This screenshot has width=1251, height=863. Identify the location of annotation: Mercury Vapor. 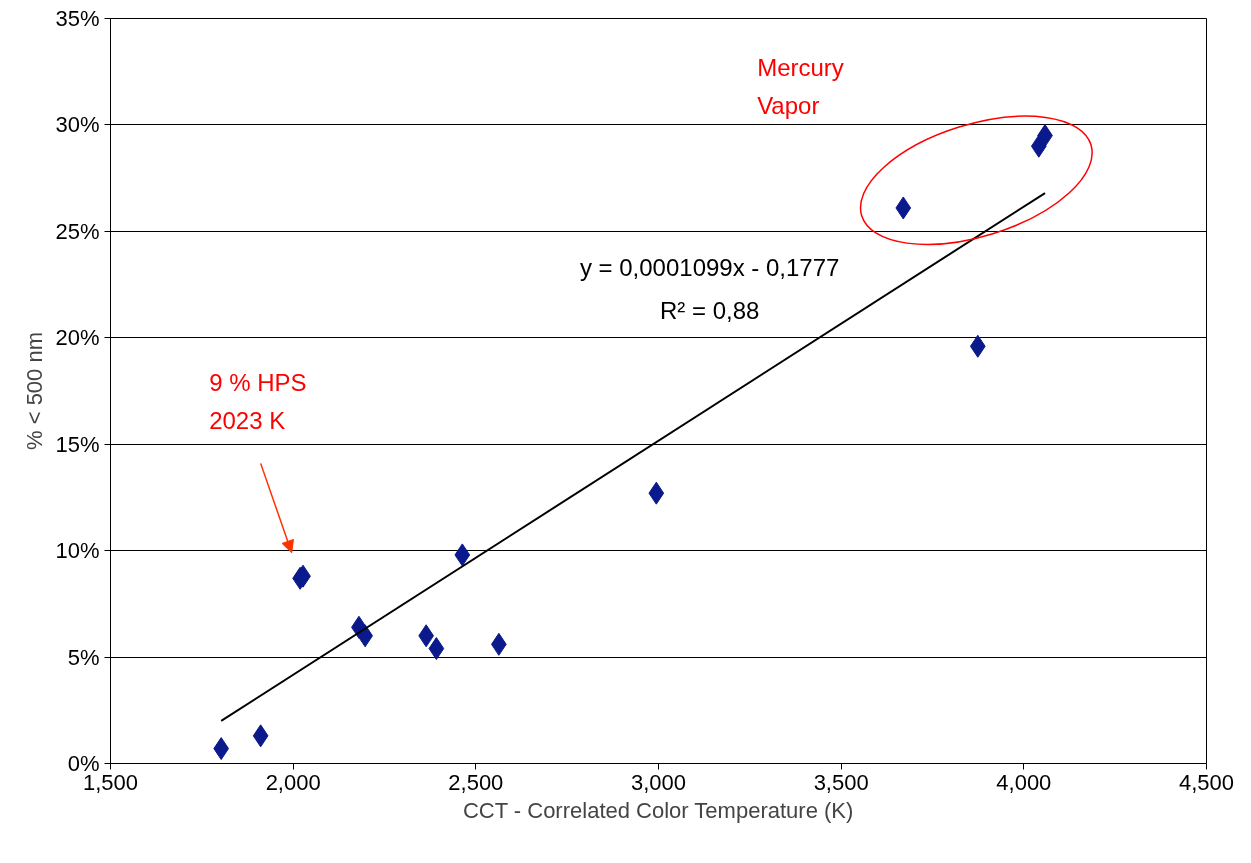
(800, 86).